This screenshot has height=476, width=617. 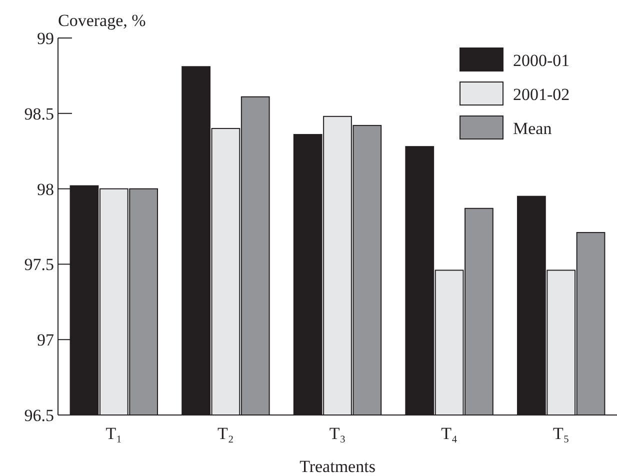 I want to click on y-tick-label: 97, so click(x=45, y=340).